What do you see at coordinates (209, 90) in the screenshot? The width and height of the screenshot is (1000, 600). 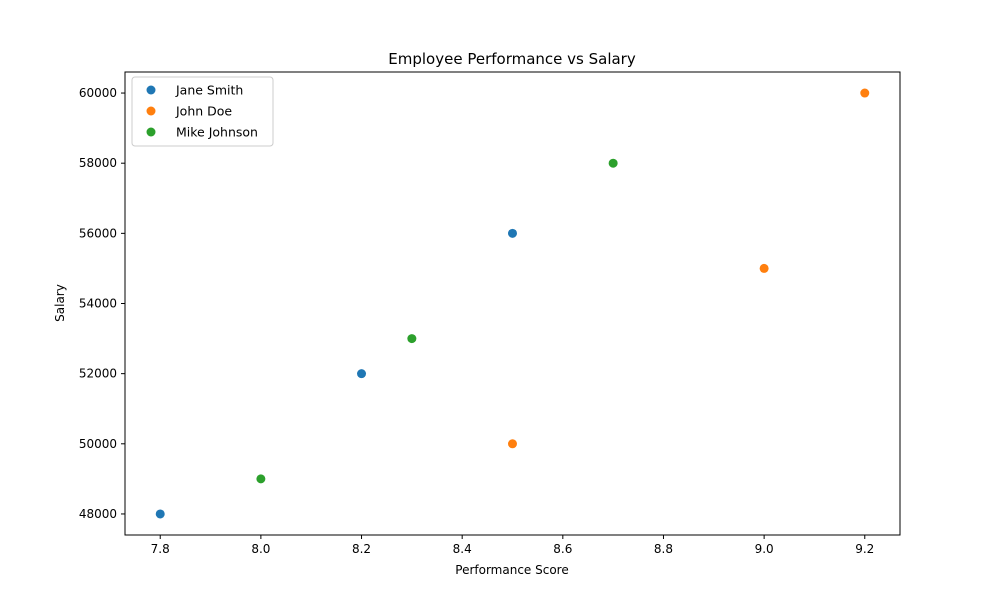 I see `legend-label: Jane Smith` at bounding box center [209, 90].